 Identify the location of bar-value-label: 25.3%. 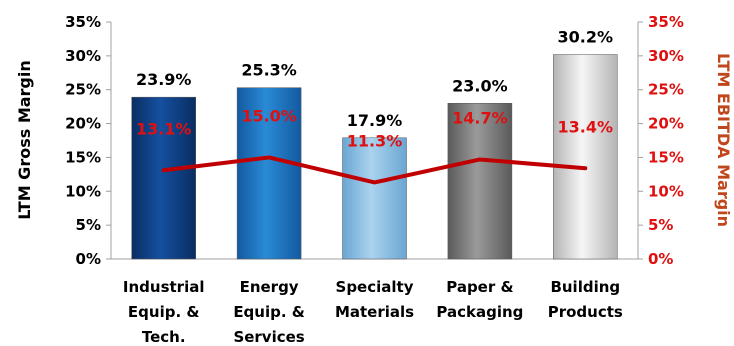
(269, 70).